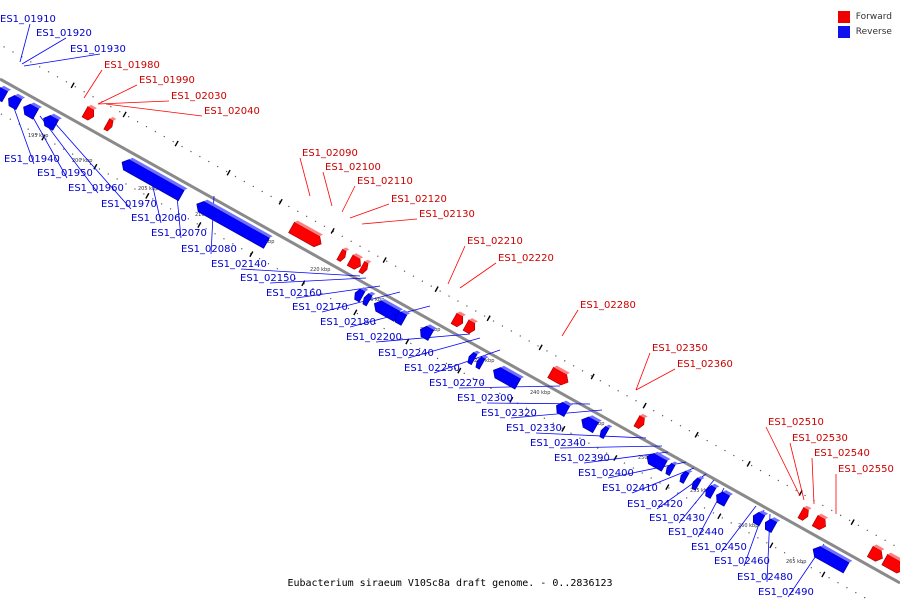 The image size is (900, 600). Describe the element at coordinates (677, 518) in the screenshot. I see `reverse-gene-label: ES1_02430` at that location.